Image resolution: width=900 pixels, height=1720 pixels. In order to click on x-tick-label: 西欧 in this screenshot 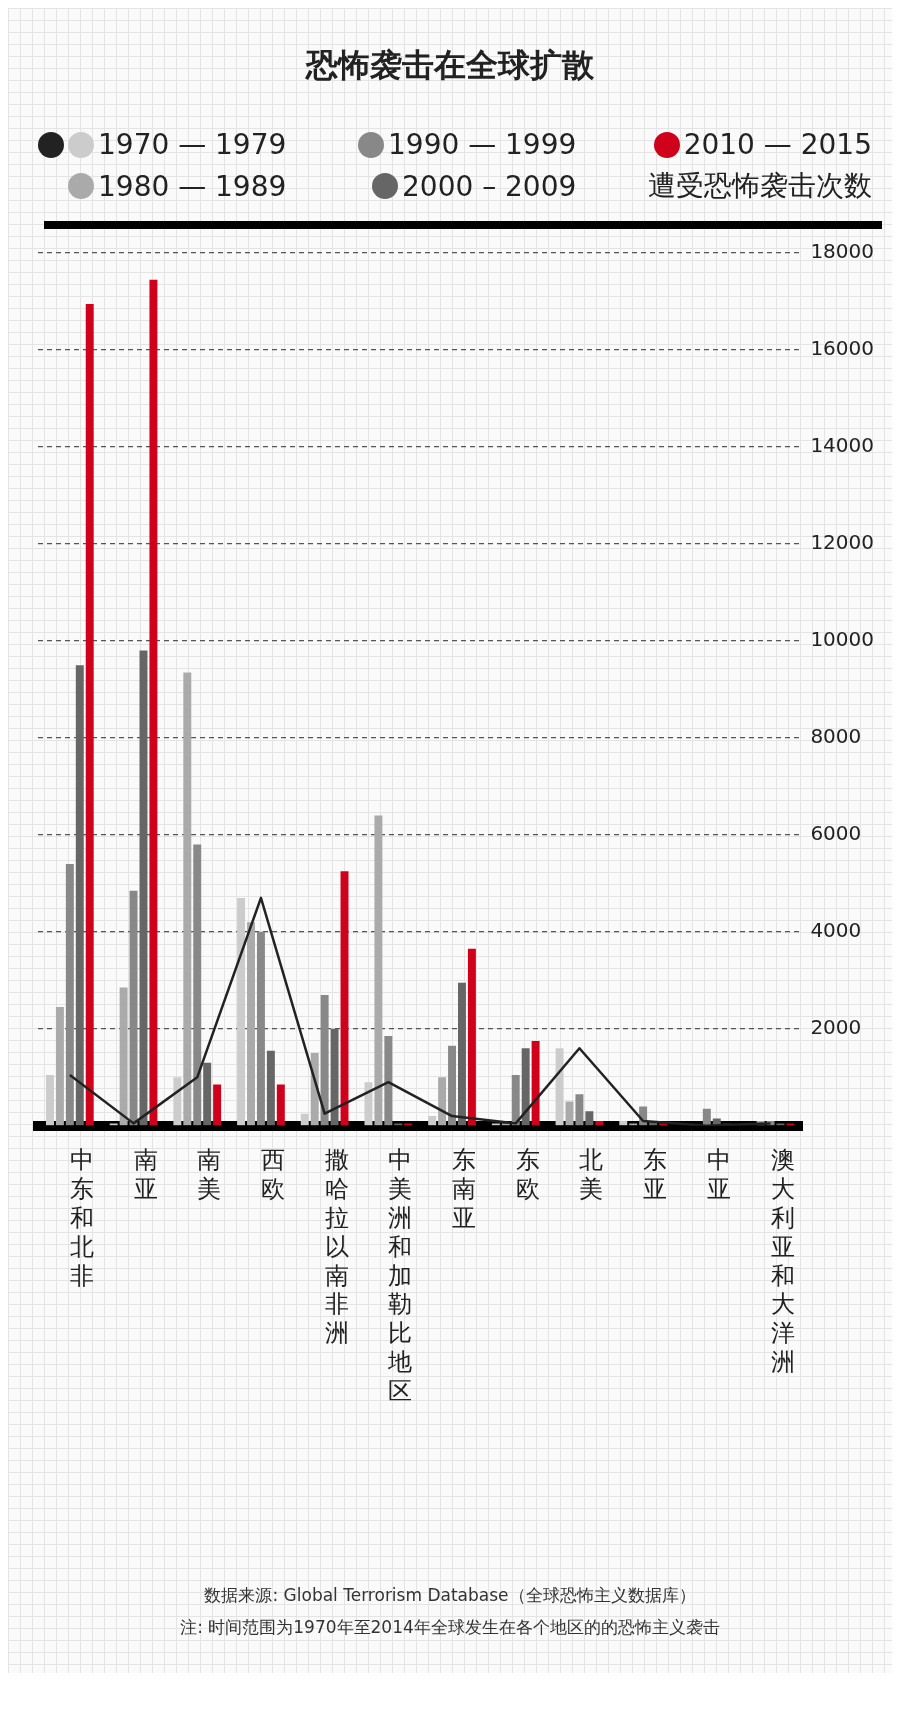, I will do `click(272, 1175)`.